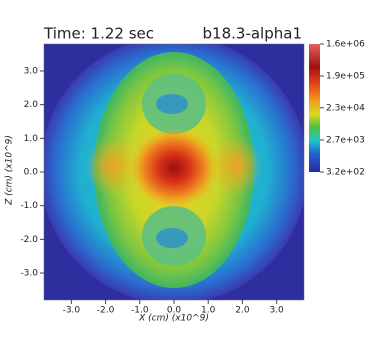 The image size is (382, 340). I want to click on y-tick-label: -1.0, so click(29, 206).